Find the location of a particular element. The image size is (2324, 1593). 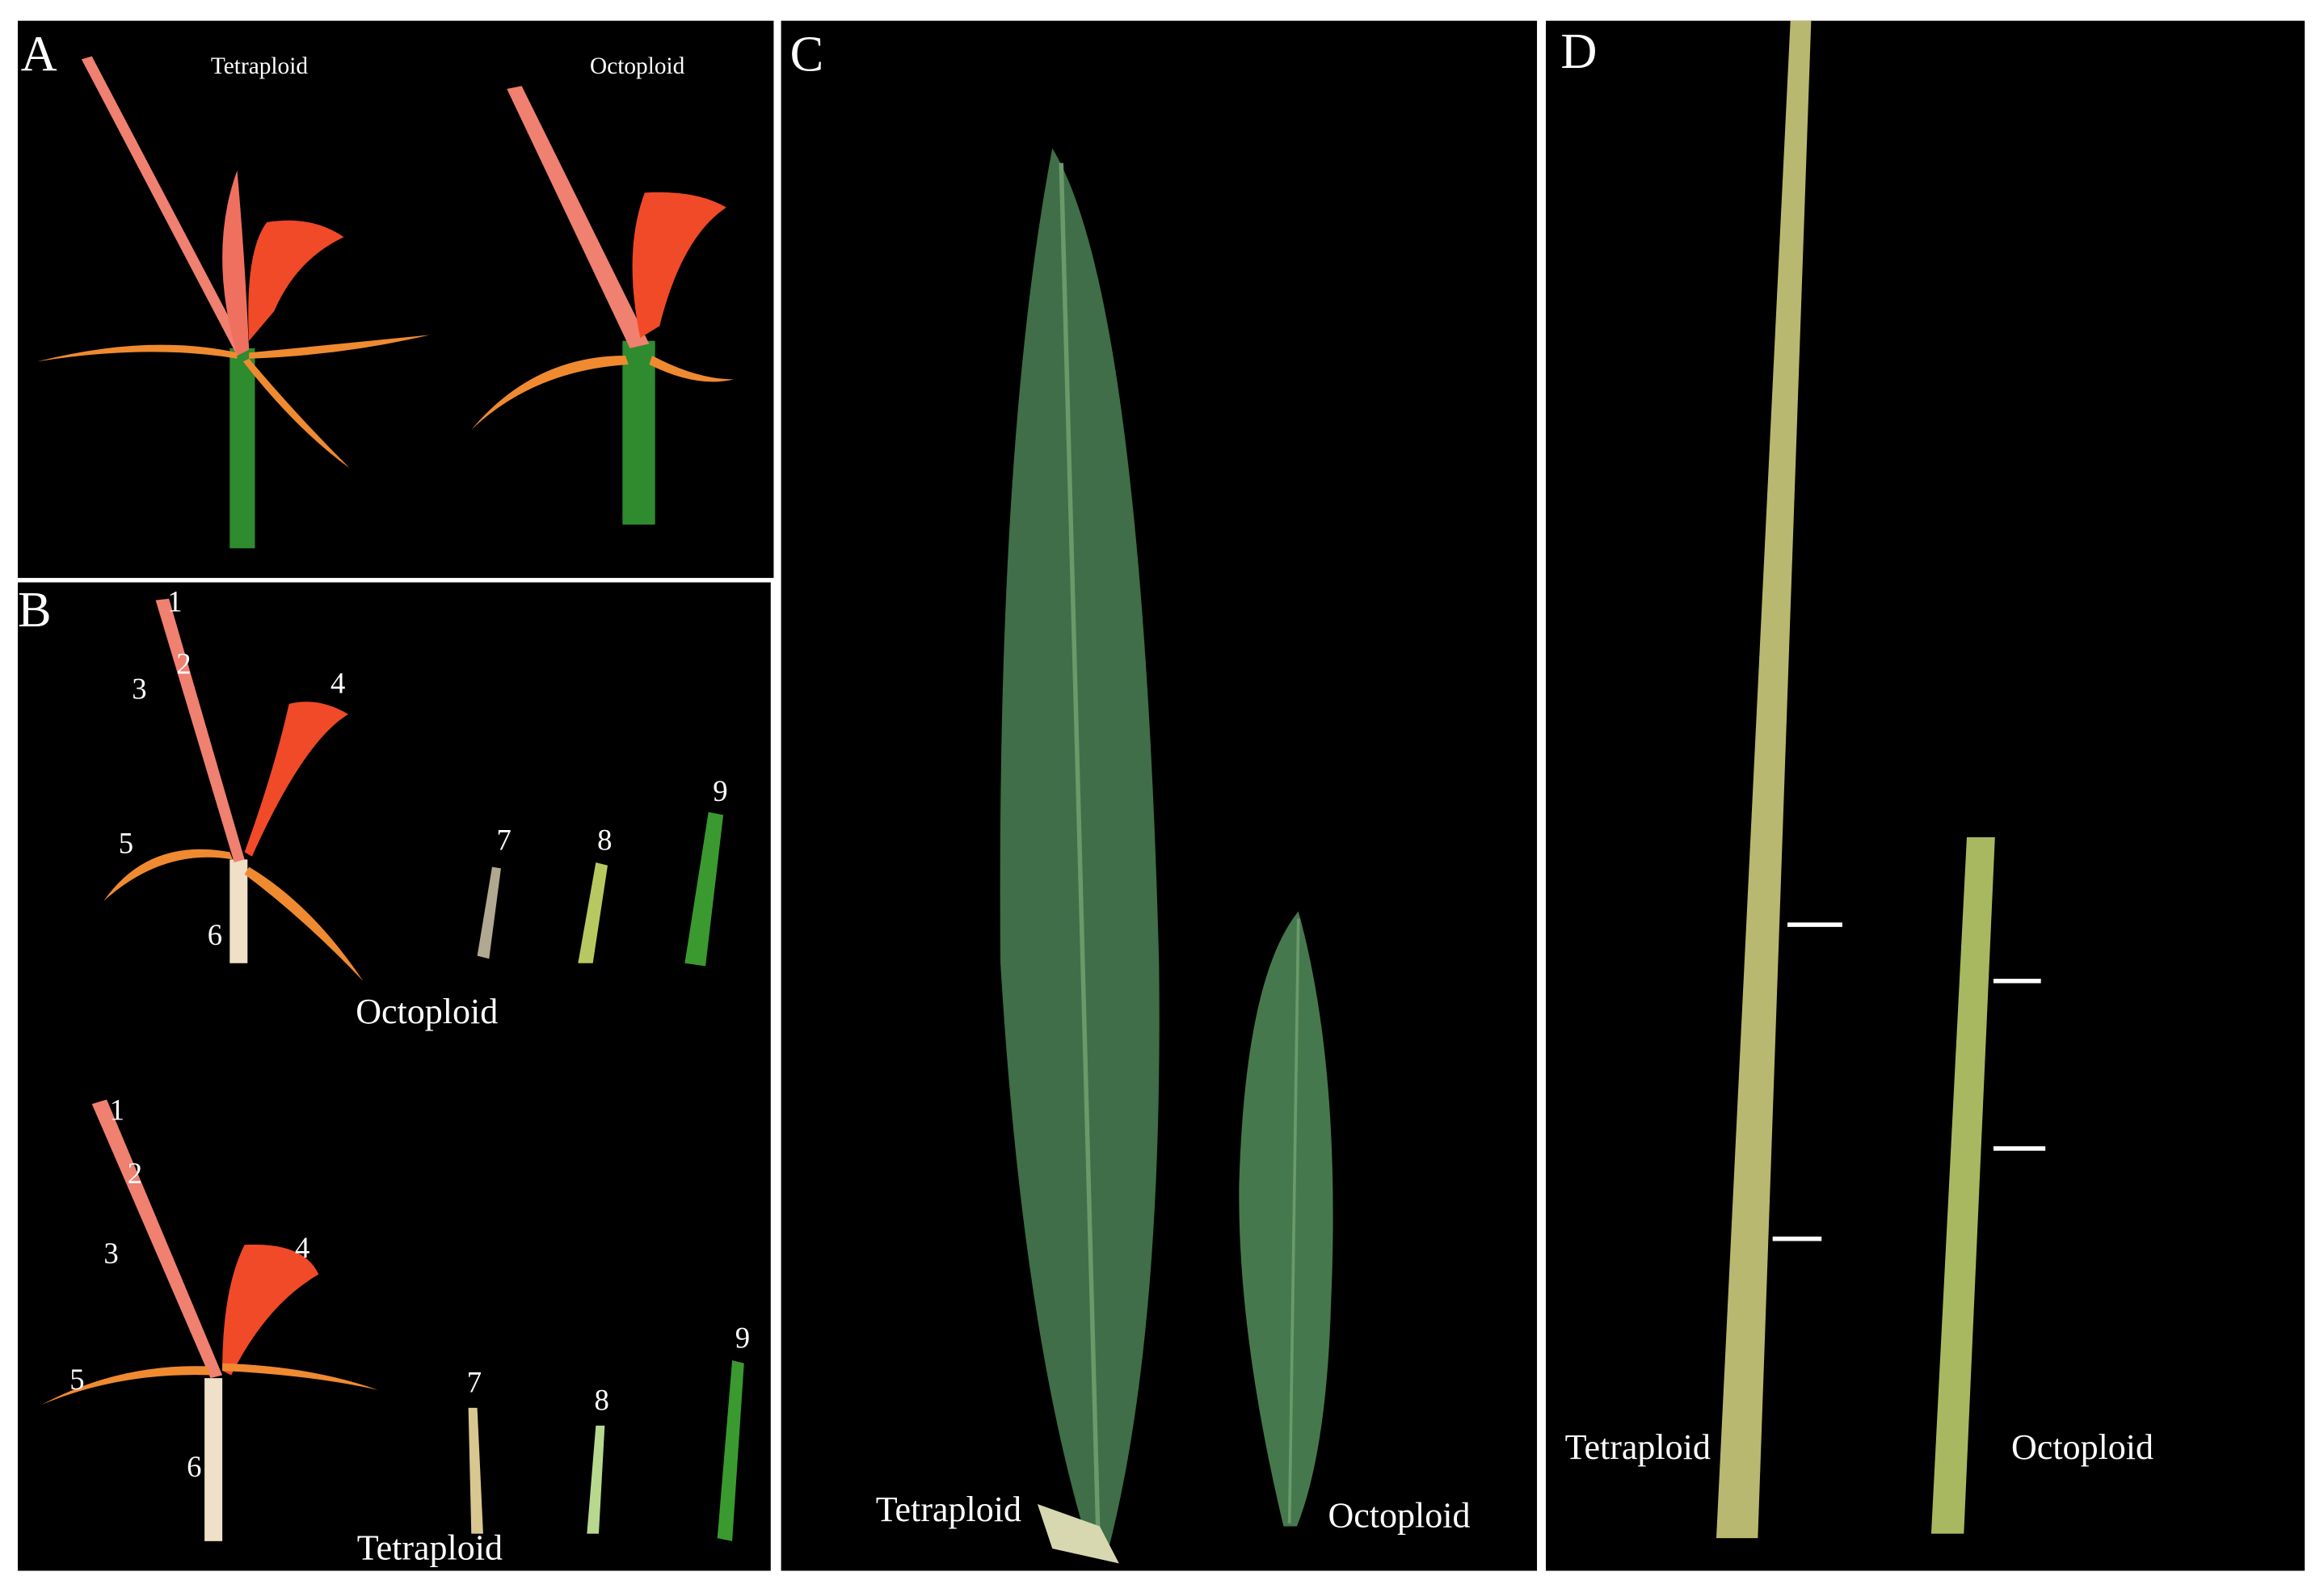

petiole is located at coordinates (1078, 1533).